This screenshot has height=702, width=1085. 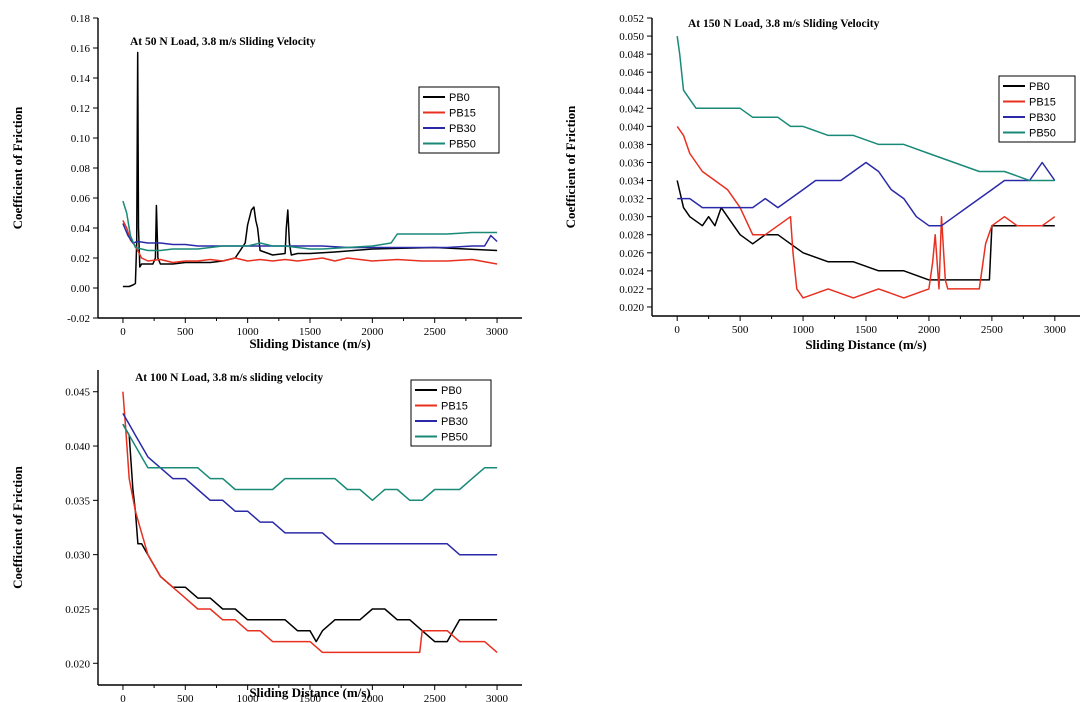 What do you see at coordinates (81, 79) in the screenshot?
I see `y-tick-label: 0.14` at bounding box center [81, 79].